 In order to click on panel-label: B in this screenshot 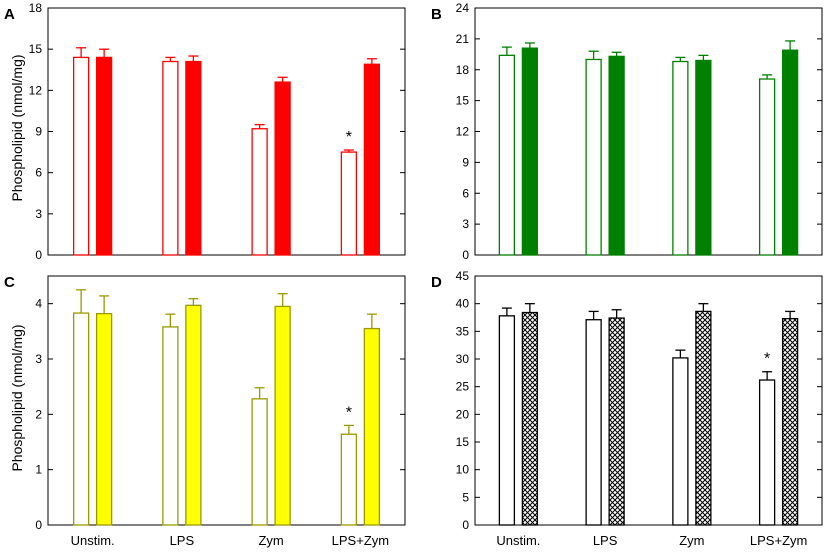, I will do `click(436, 14)`.